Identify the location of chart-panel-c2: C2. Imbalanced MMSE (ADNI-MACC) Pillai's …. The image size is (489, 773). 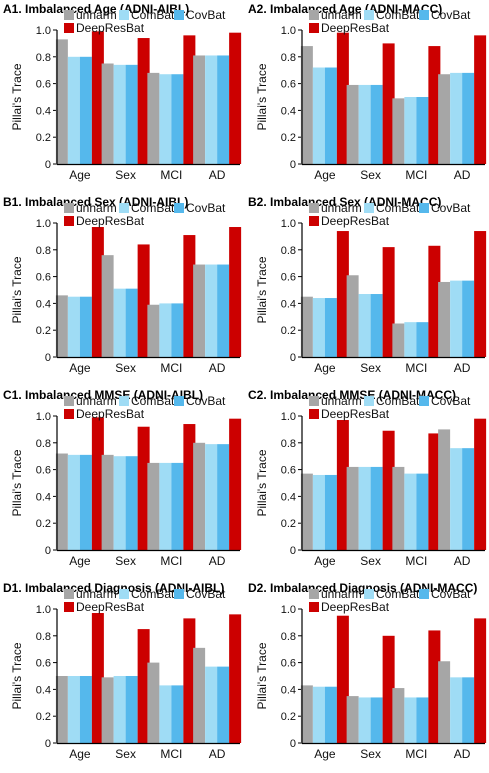
(367, 482).